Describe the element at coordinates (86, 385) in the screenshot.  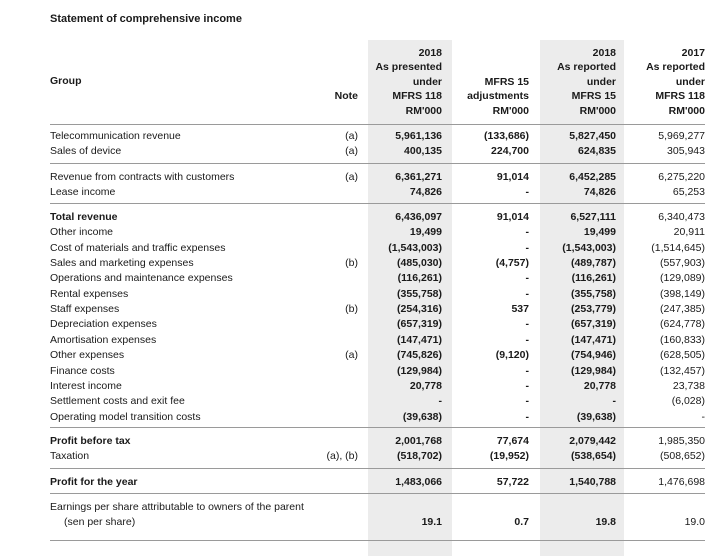
I see `row-label: Interest income` at that location.